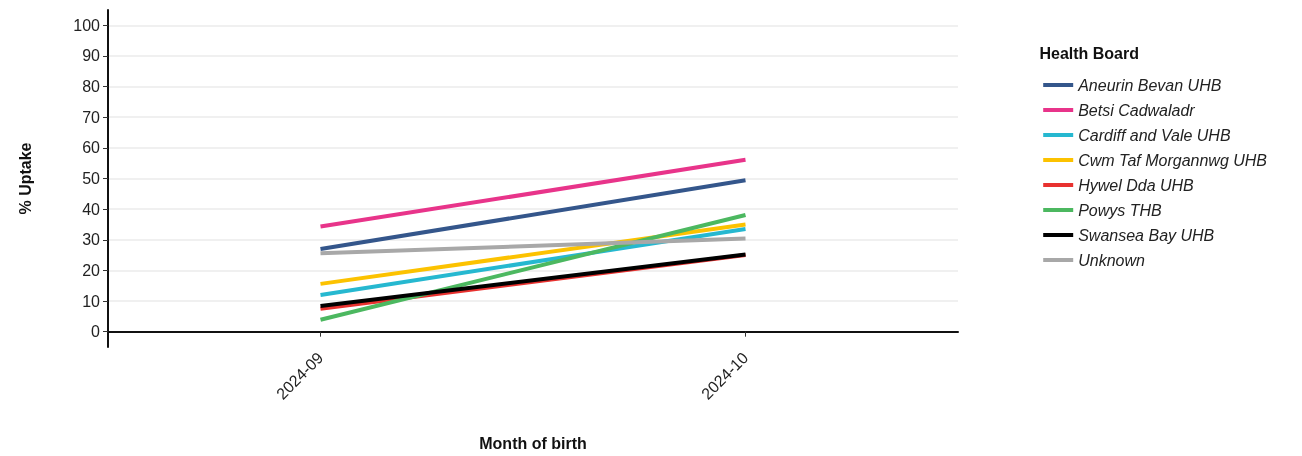 The height and width of the screenshot is (456, 1302). Describe the element at coordinates (1137, 110) in the screenshot. I see `legend-label: Betsi Cadwaladr` at that location.